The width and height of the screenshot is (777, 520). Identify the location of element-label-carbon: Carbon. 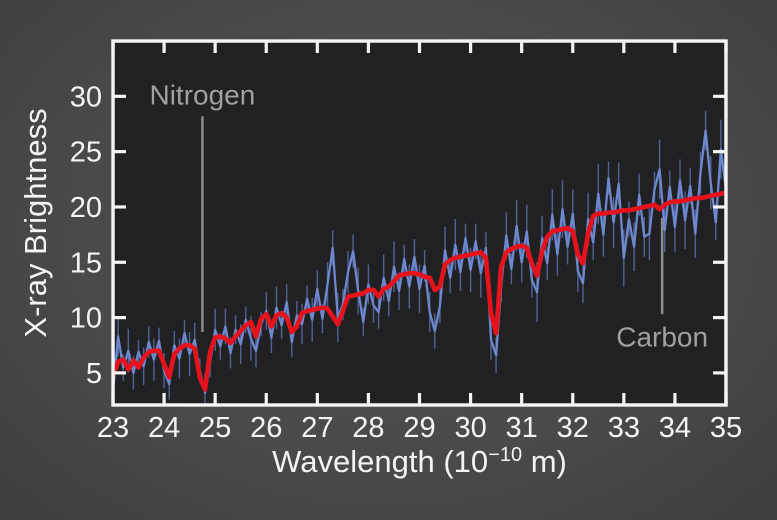
(662, 336).